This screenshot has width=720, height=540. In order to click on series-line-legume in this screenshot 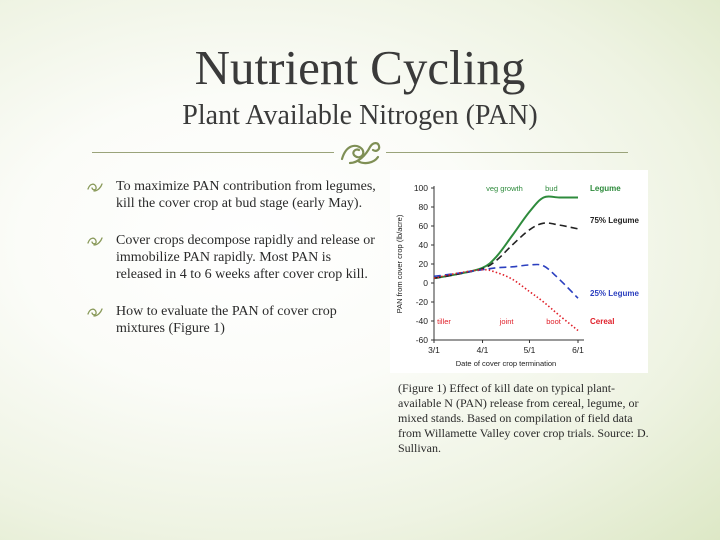, I will do `click(505, 237)`.